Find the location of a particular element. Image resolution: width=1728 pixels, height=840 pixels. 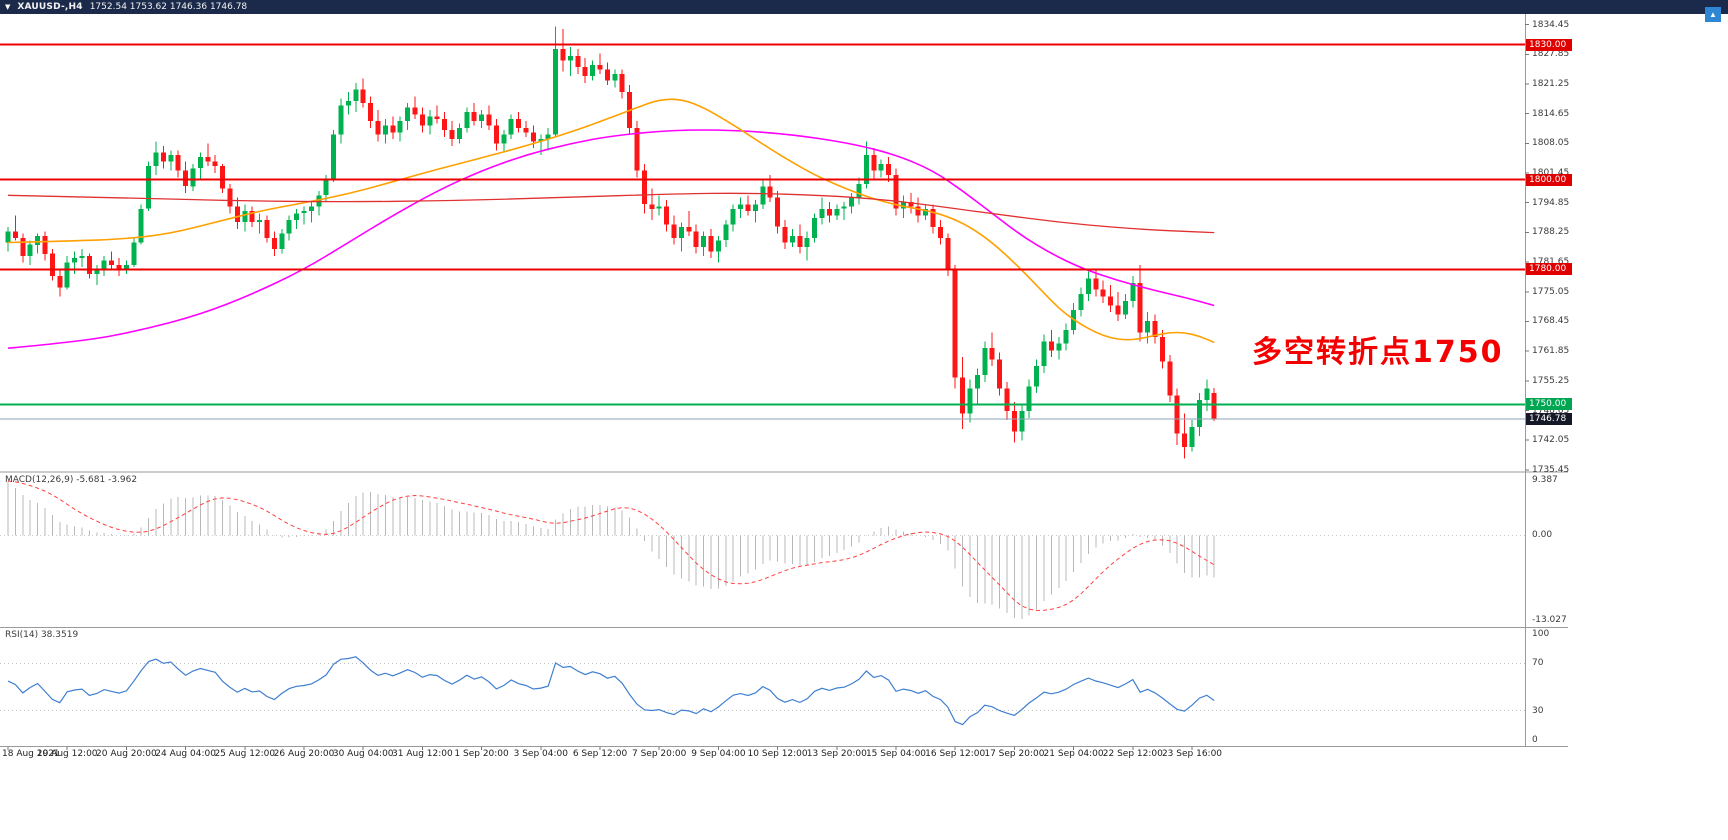

up-arrow-icon: ▲ is located at coordinates (1713, 14).